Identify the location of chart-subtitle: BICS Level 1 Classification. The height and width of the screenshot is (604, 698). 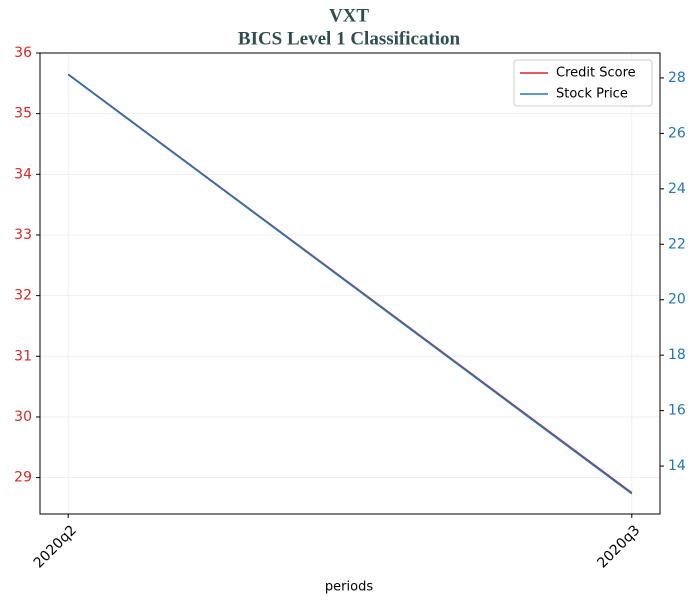
(349, 38).